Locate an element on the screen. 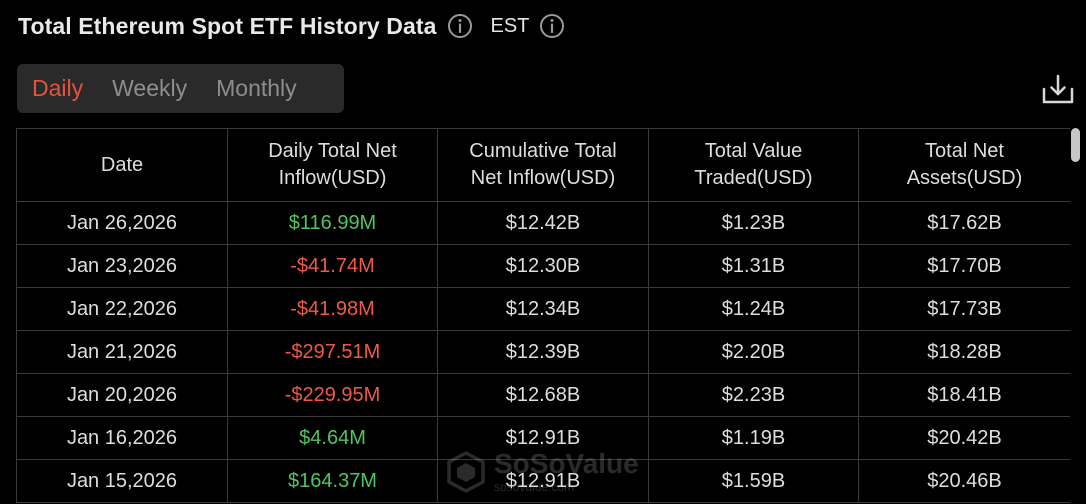 This screenshot has width=1086, height=504. table-row: Jan 22,2026 -$41.98M $12.34B $1.24B $17.73B is located at coordinates (543, 309).